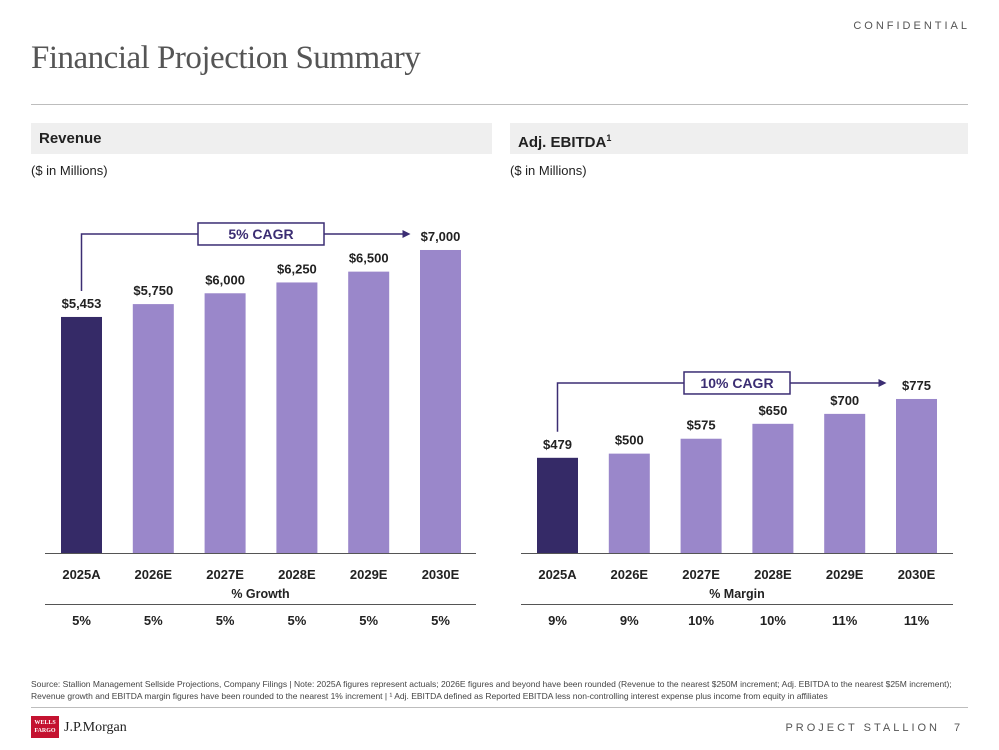 The height and width of the screenshot is (750, 999). What do you see at coordinates (153, 620) in the screenshot?
I see `metric-value-2026E: 5%` at bounding box center [153, 620].